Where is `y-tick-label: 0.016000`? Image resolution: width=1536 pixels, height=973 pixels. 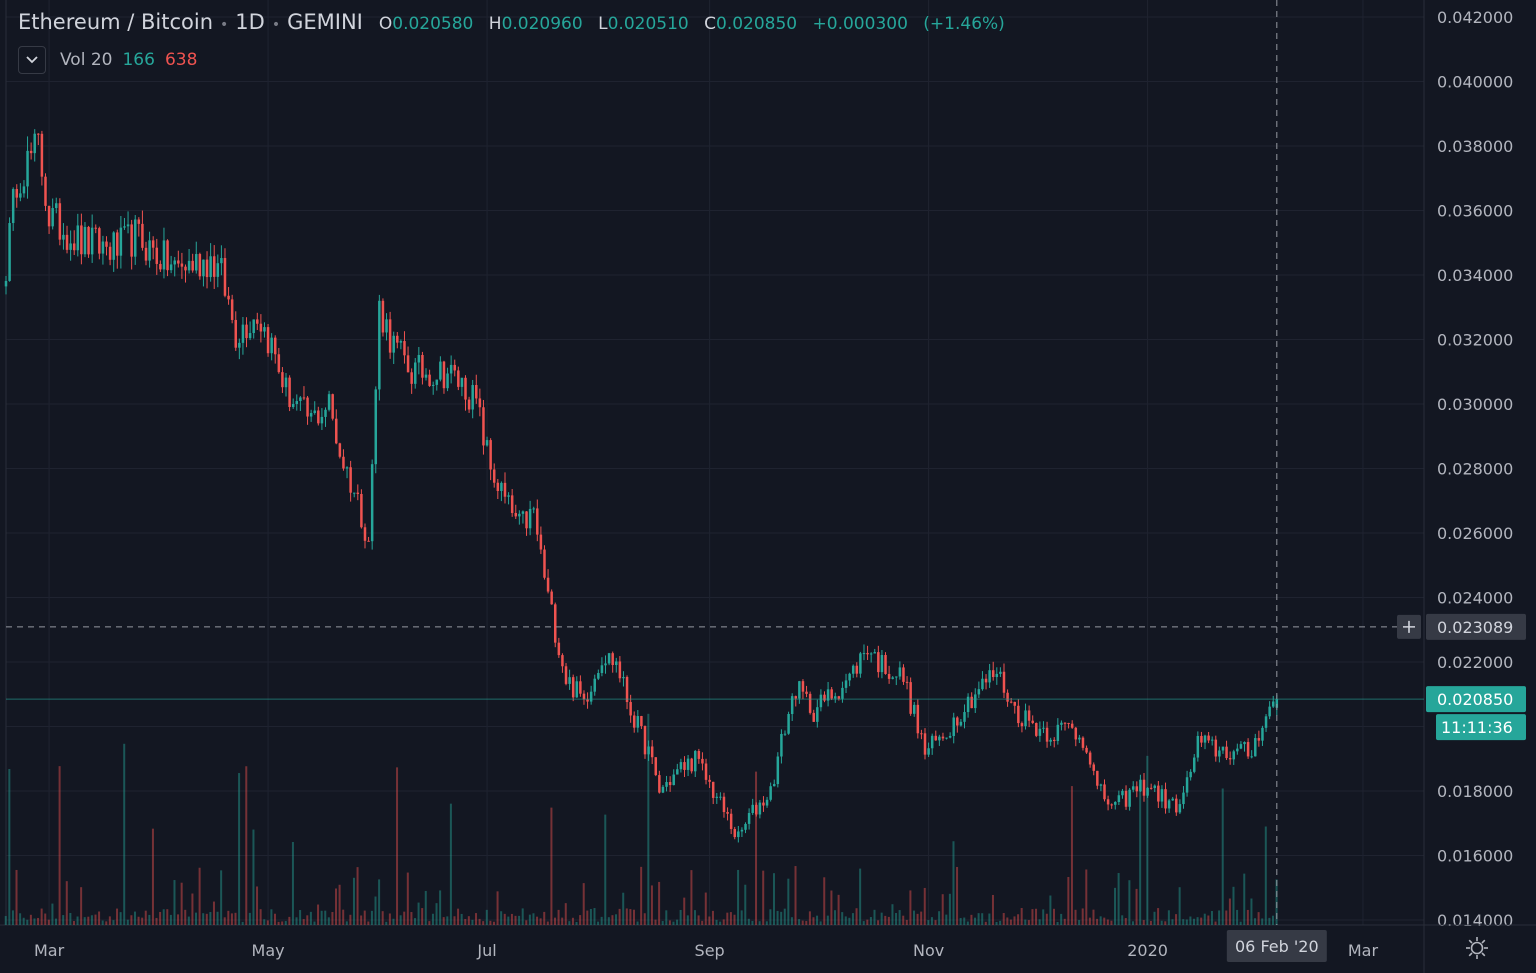 y-tick-label: 0.016000 is located at coordinates (1475, 856).